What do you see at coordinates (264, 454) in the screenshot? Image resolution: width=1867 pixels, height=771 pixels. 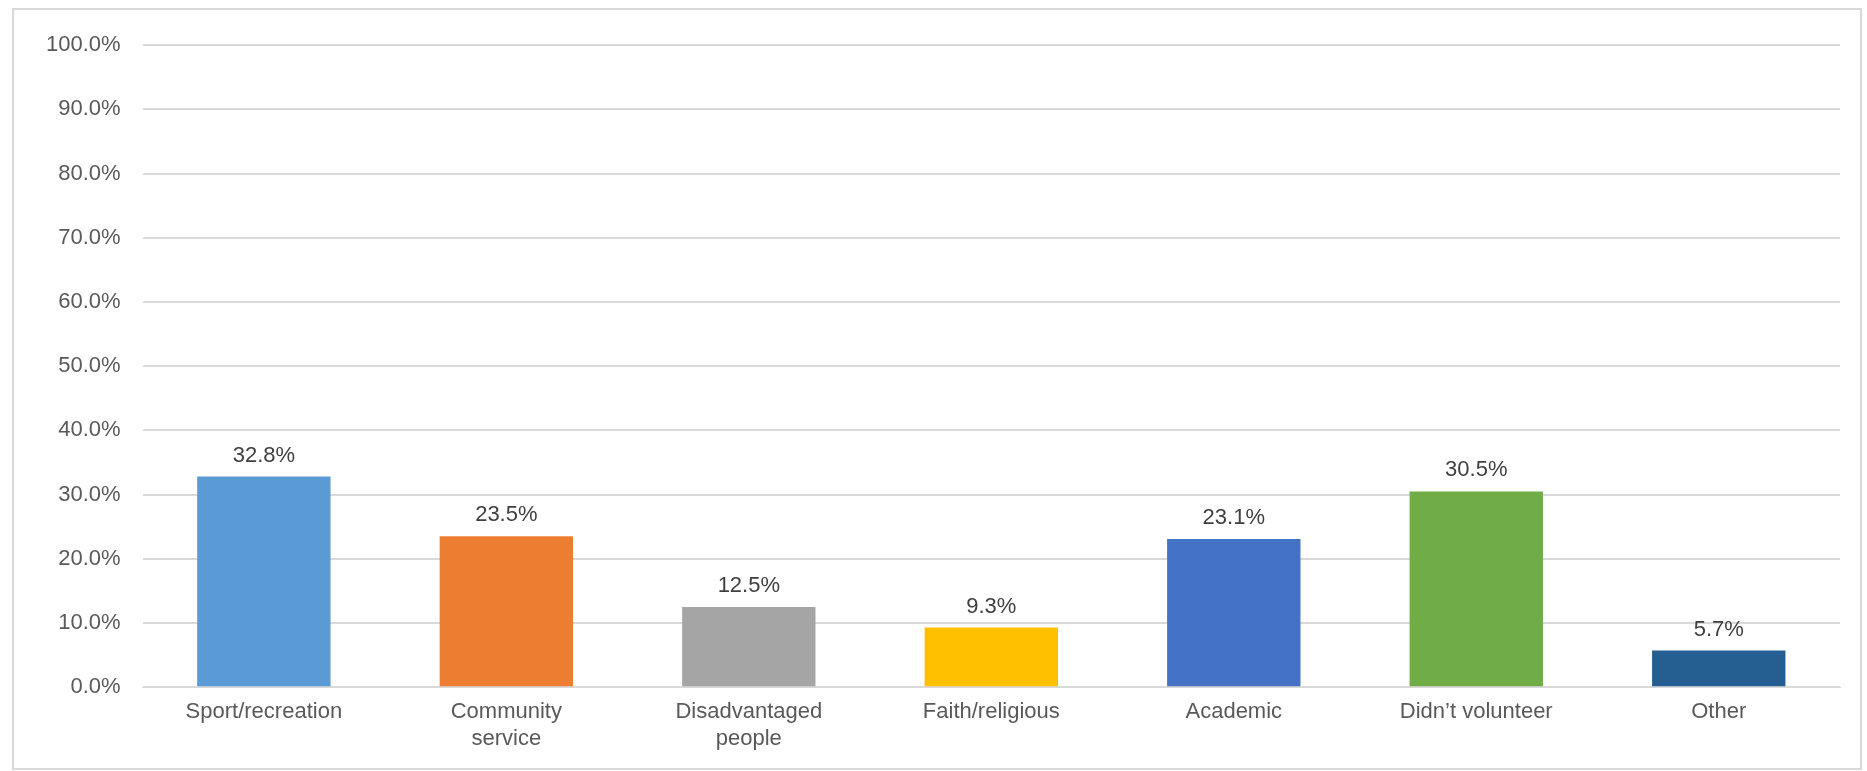 I see `data-label: 32.8%` at bounding box center [264, 454].